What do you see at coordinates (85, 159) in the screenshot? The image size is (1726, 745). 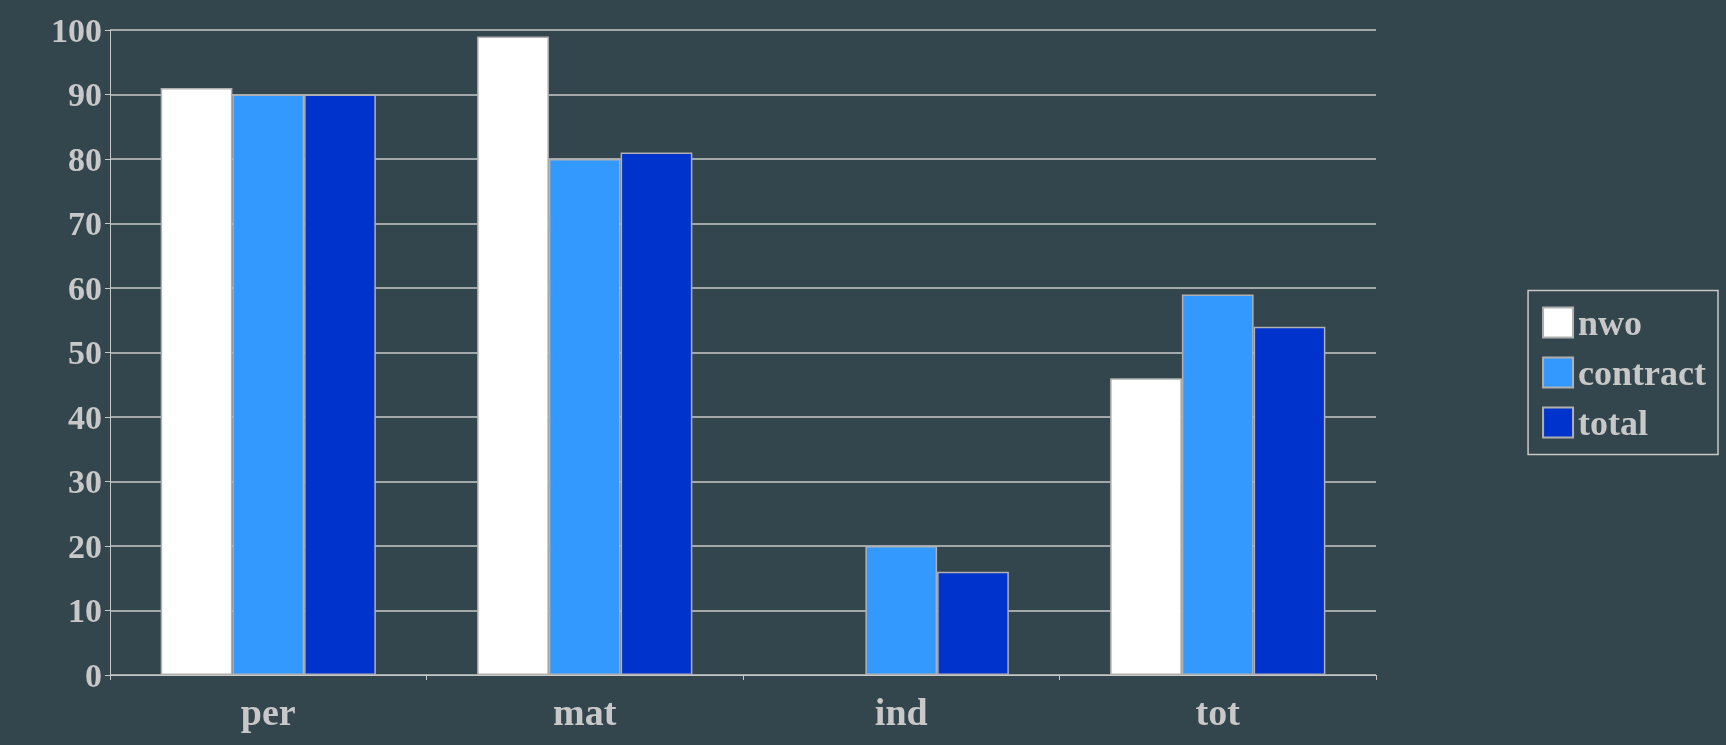 I see `y-tick-label: 80` at bounding box center [85, 159].